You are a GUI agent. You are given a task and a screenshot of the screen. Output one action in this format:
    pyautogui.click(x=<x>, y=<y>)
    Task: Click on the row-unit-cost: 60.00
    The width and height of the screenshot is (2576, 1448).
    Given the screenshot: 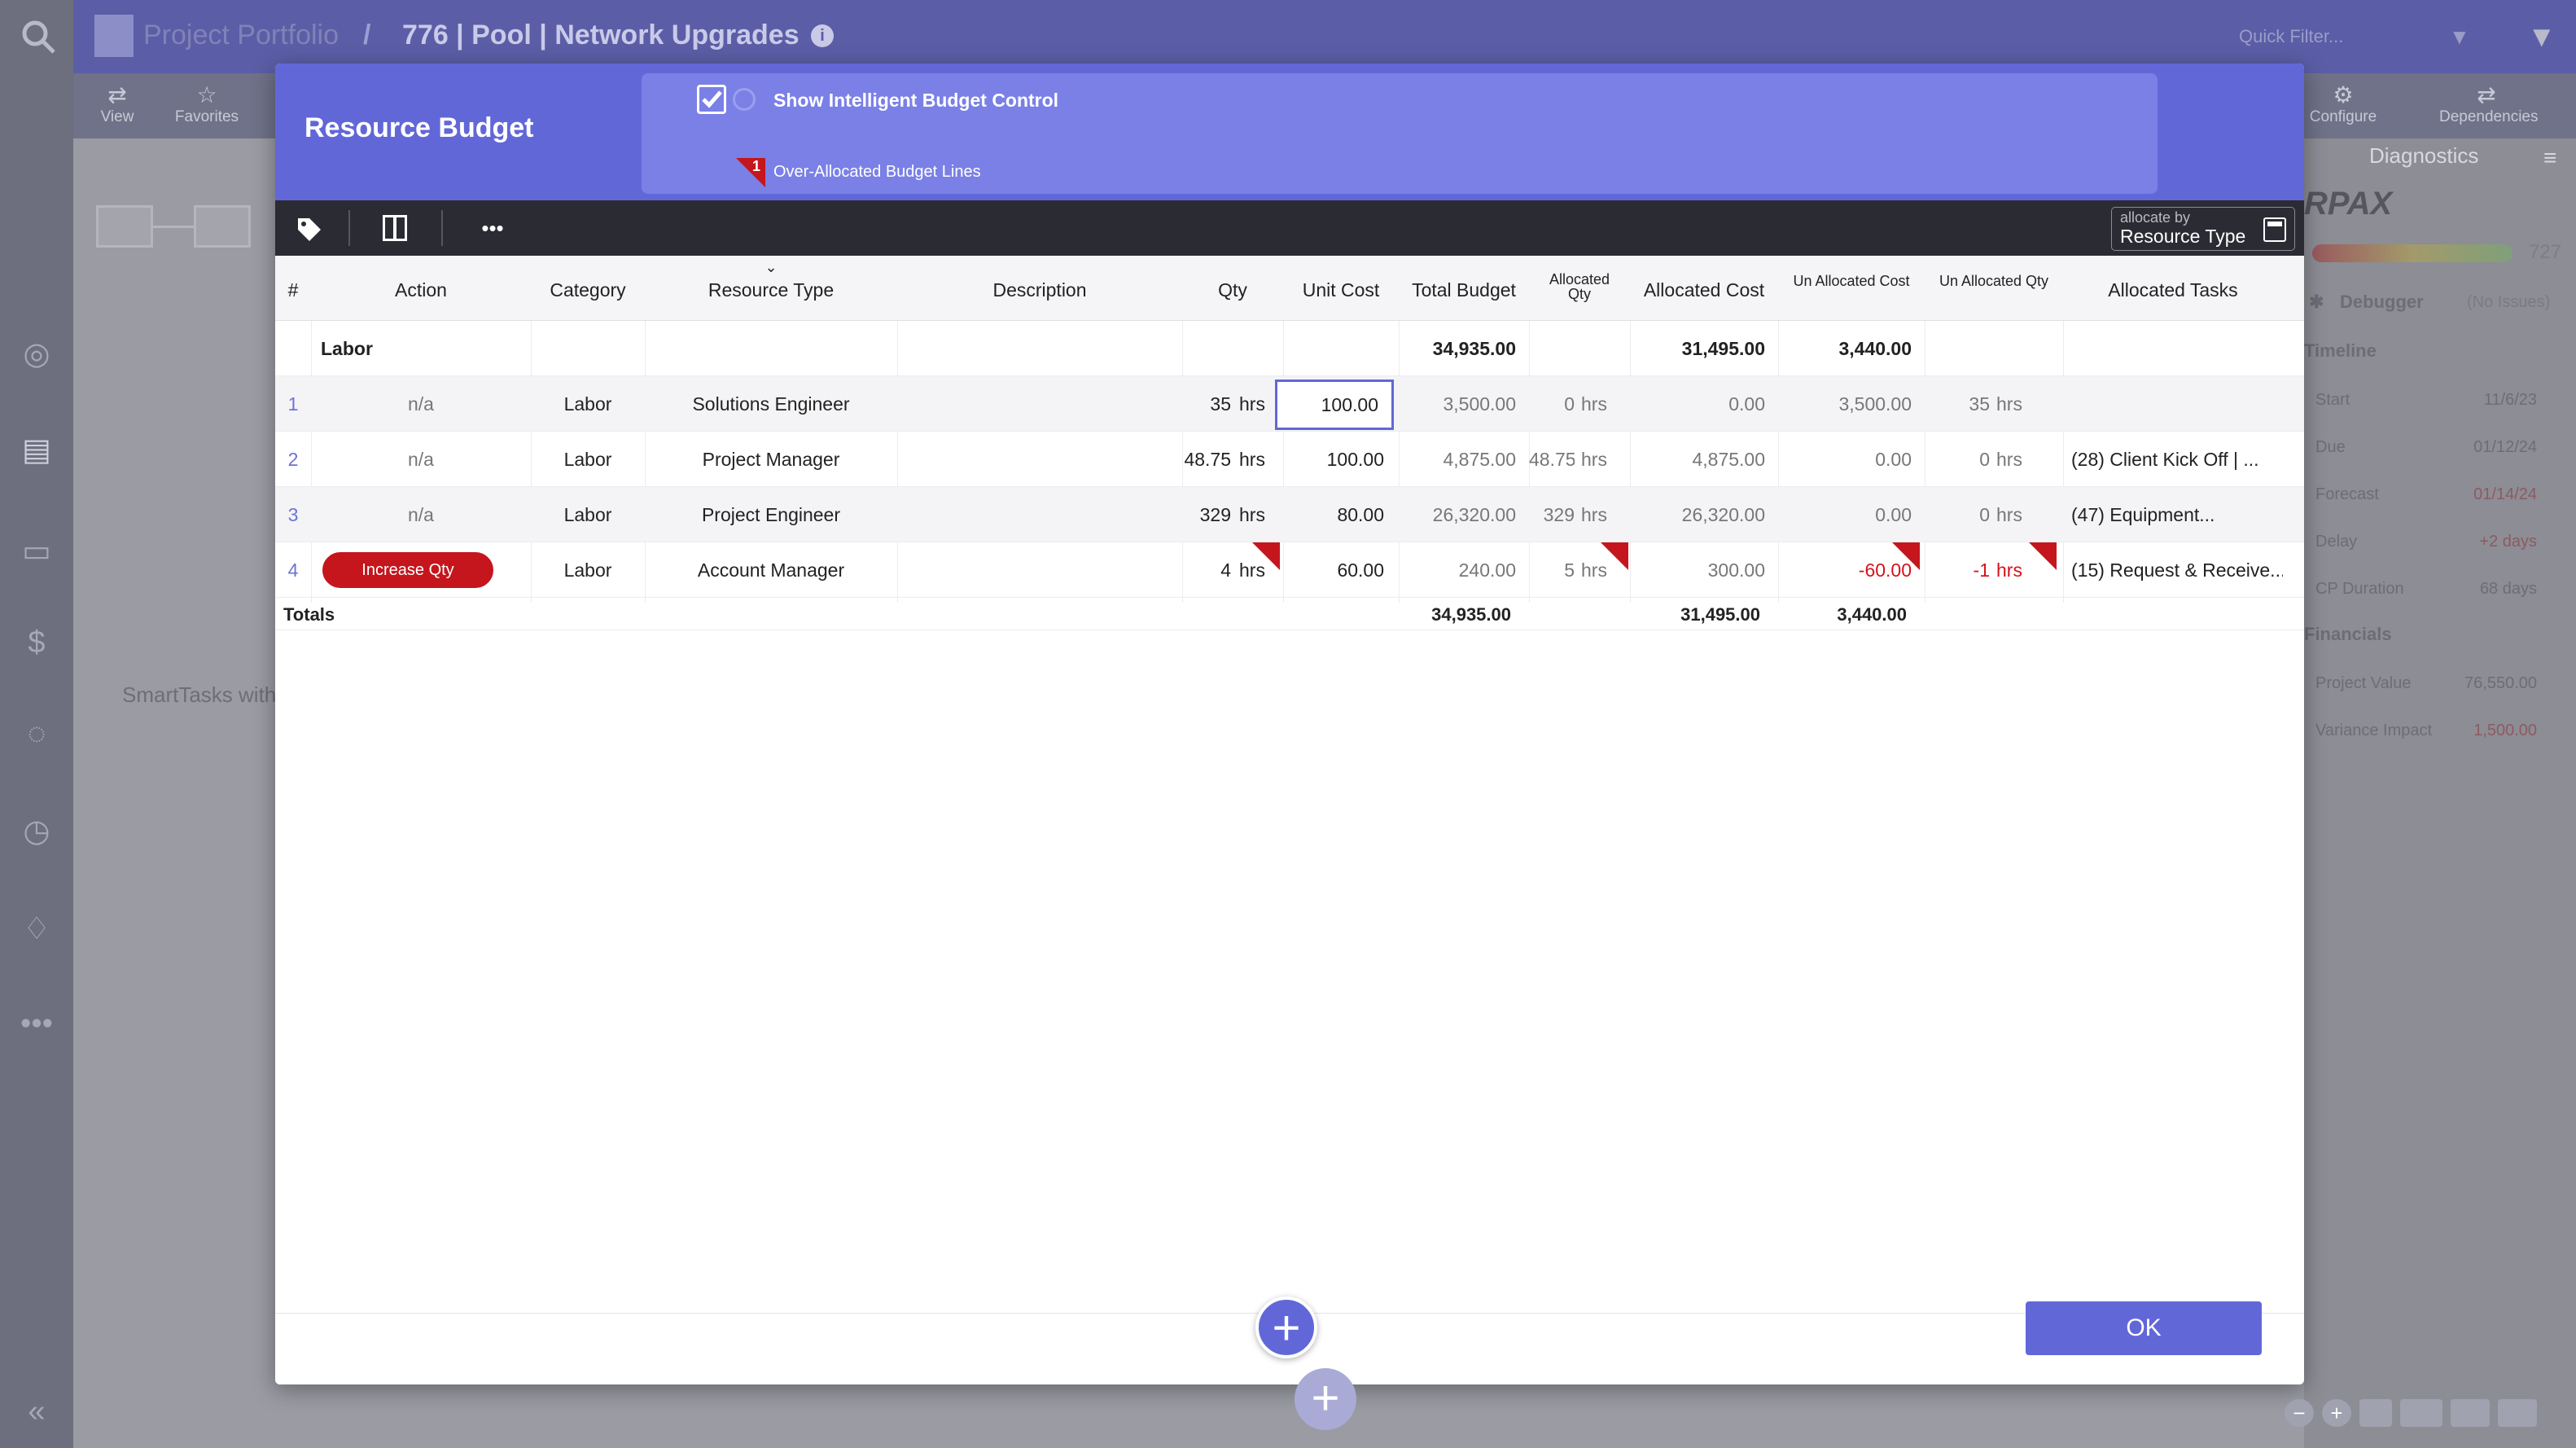 What is the action you would take?
    pyautogui.click(x=1360, y=570)
    